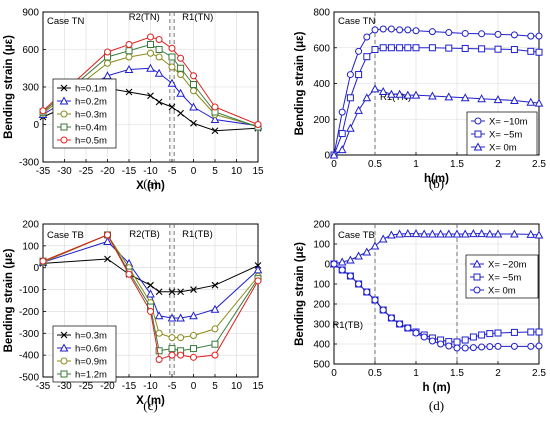  I want to click on x-axis-label: h(m), so click(436, 179).